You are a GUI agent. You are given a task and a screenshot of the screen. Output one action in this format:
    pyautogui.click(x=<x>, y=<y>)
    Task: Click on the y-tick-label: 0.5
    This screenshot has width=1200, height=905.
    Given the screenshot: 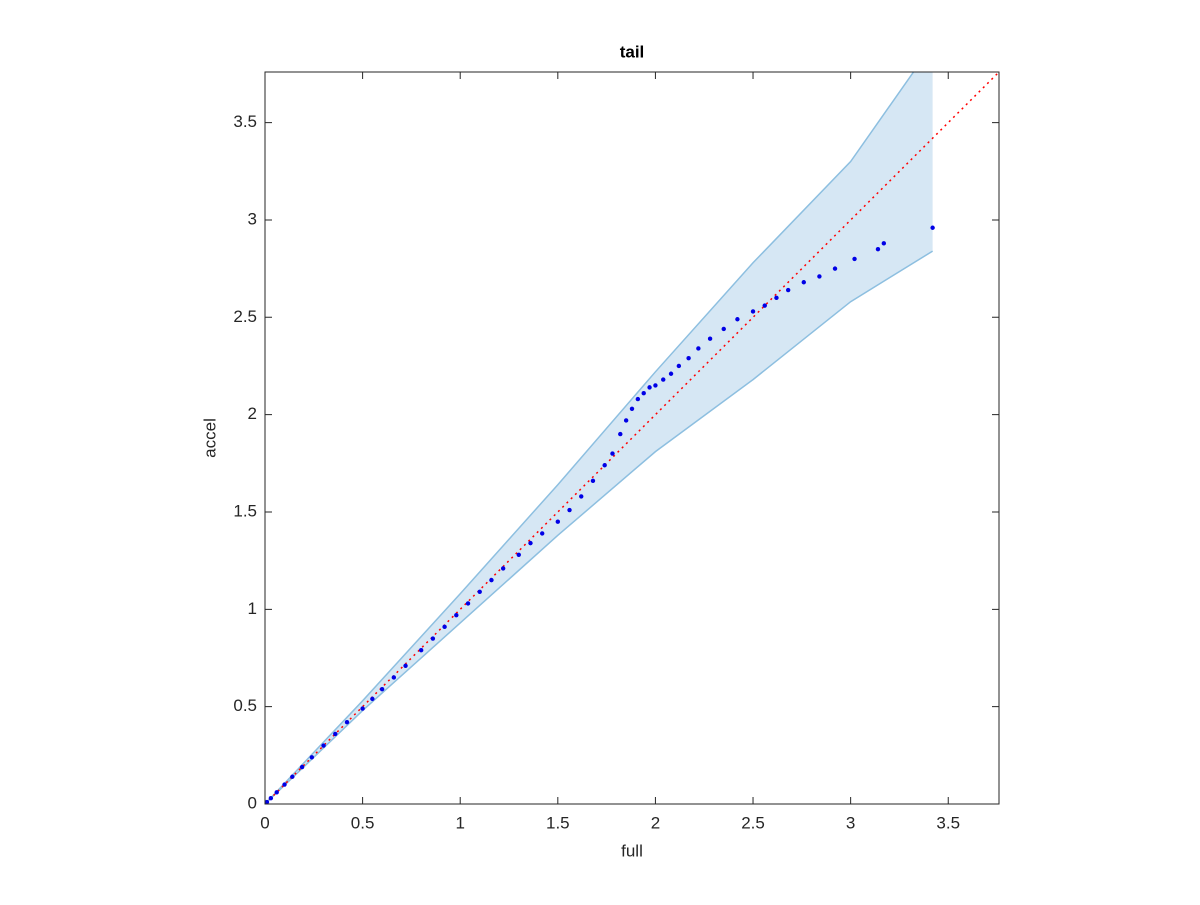 What is the action you would take?
    pyautogui.click(x=245, y=705)
    